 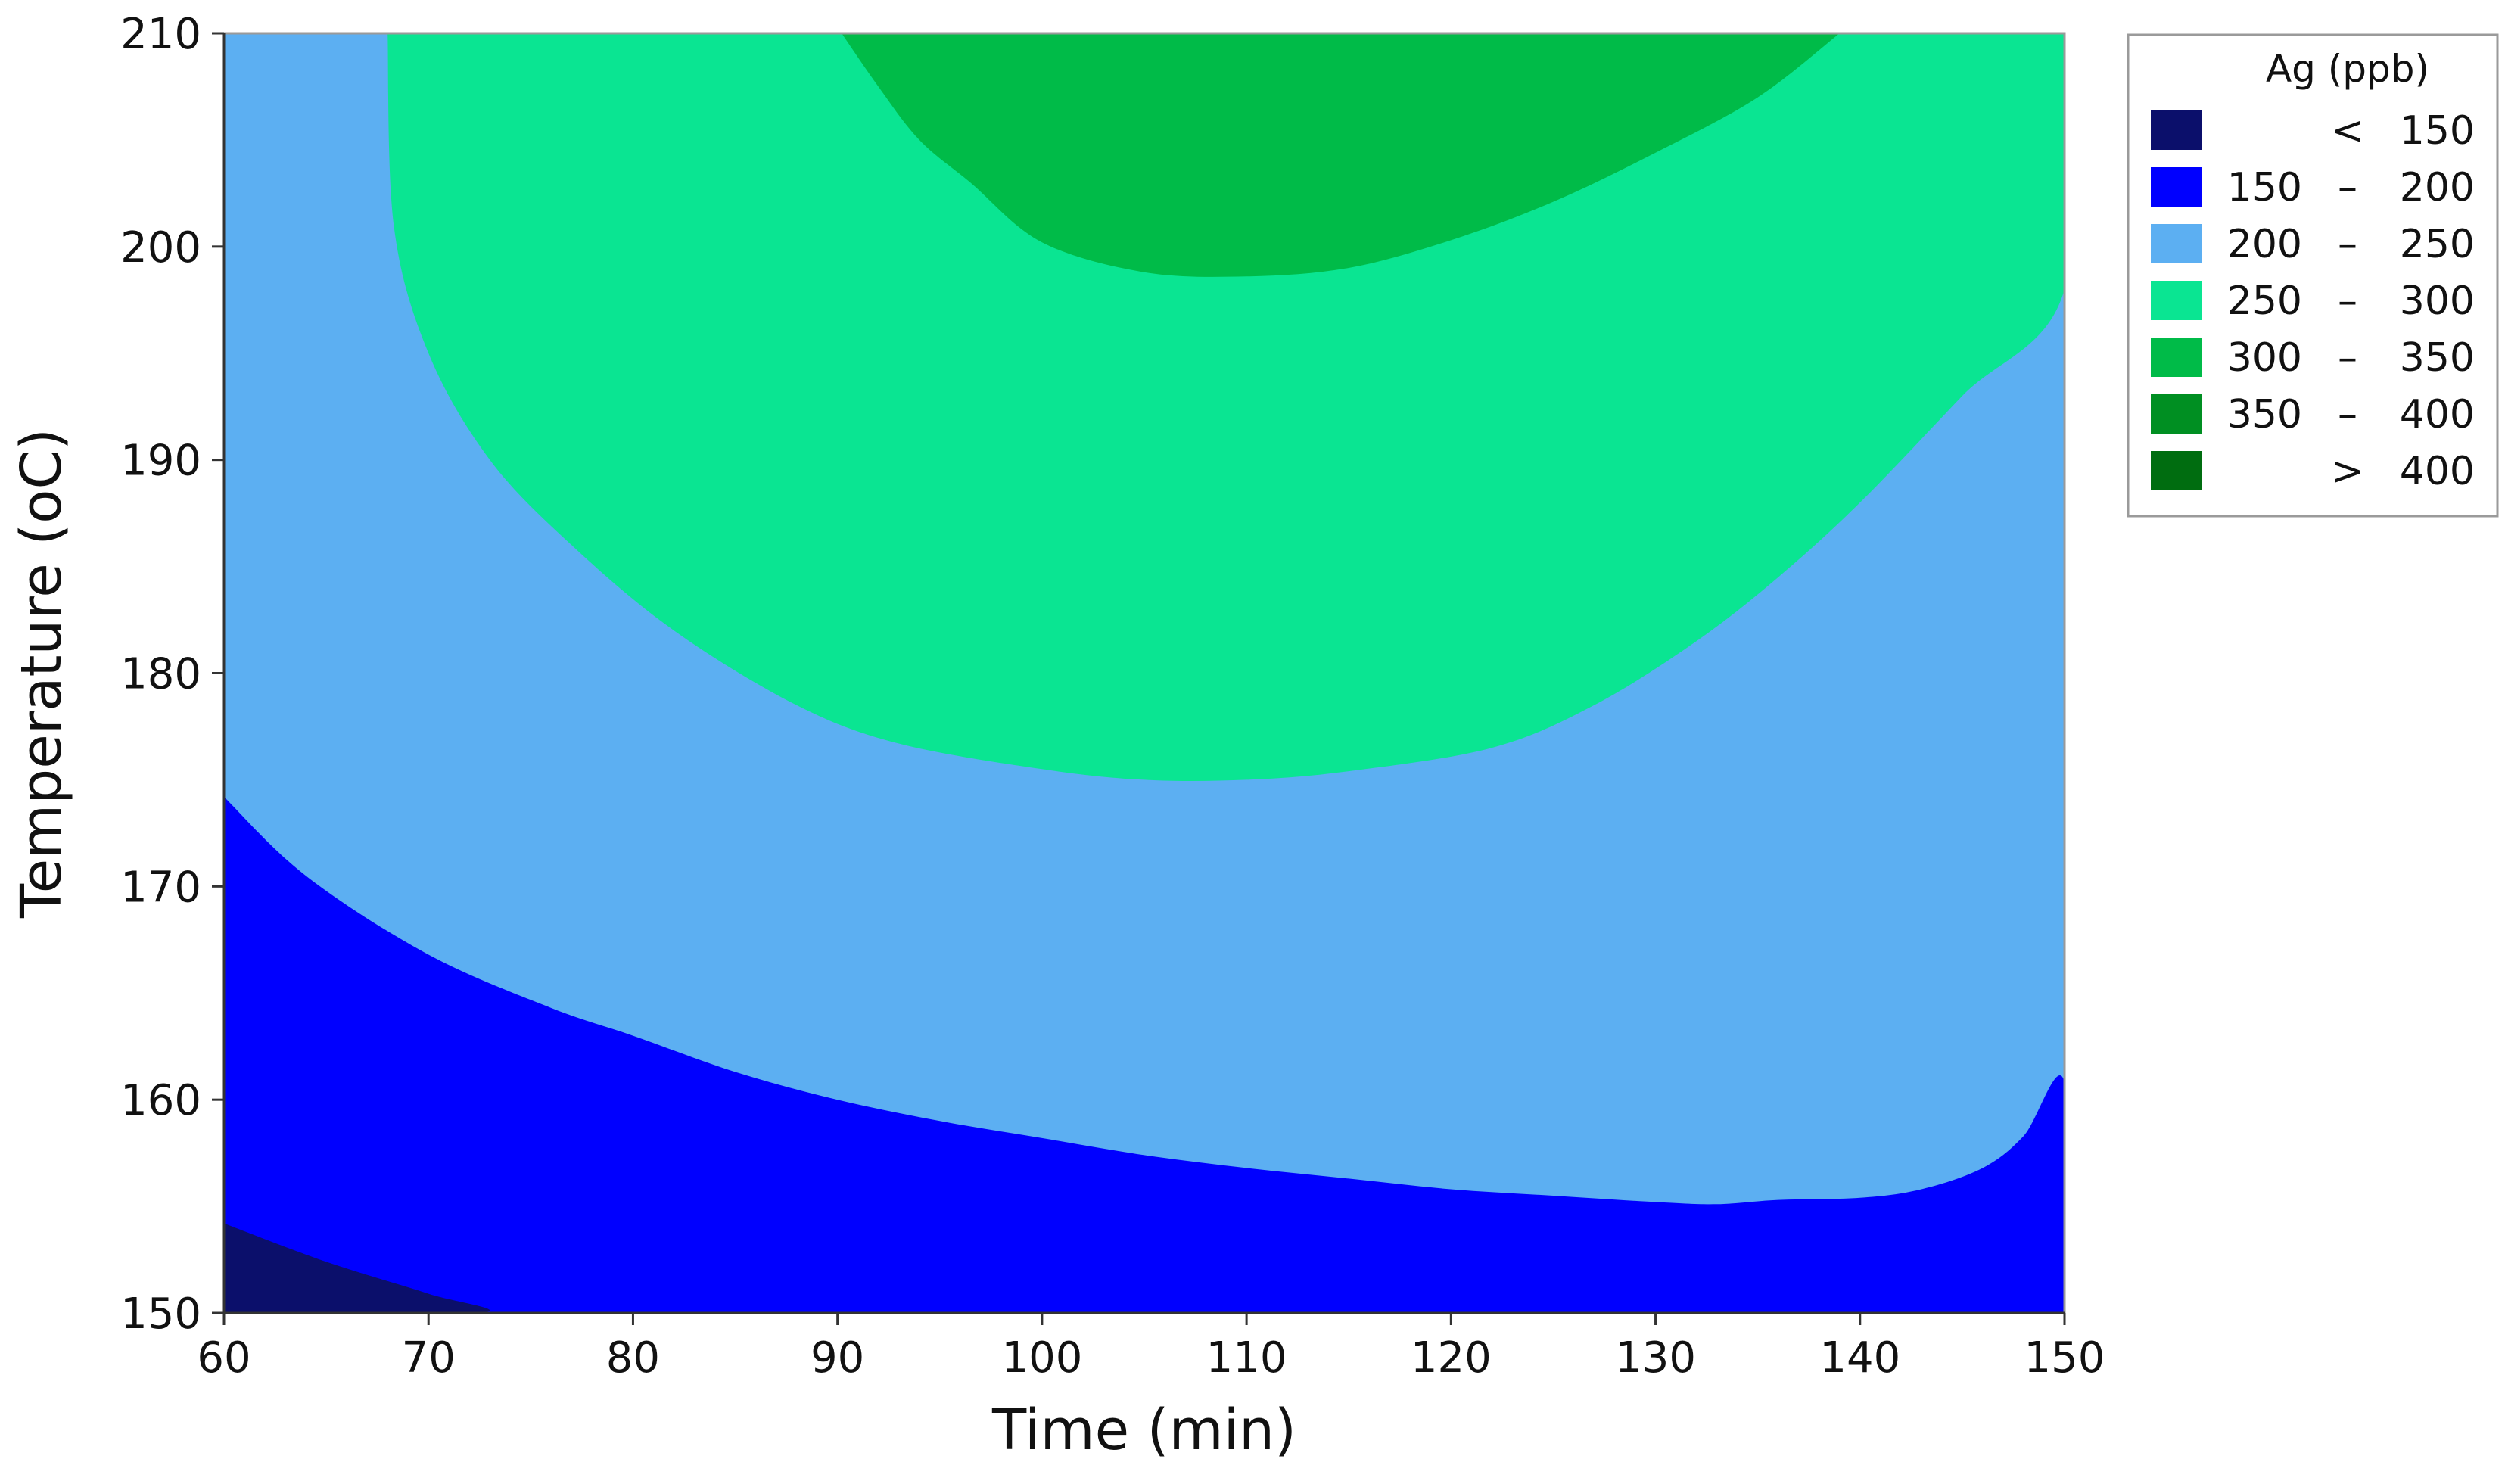 What do you see at coordinates (160, 34) in the screenshot?
I see `y-tick-label: 210` at bounding box center [160, 34].